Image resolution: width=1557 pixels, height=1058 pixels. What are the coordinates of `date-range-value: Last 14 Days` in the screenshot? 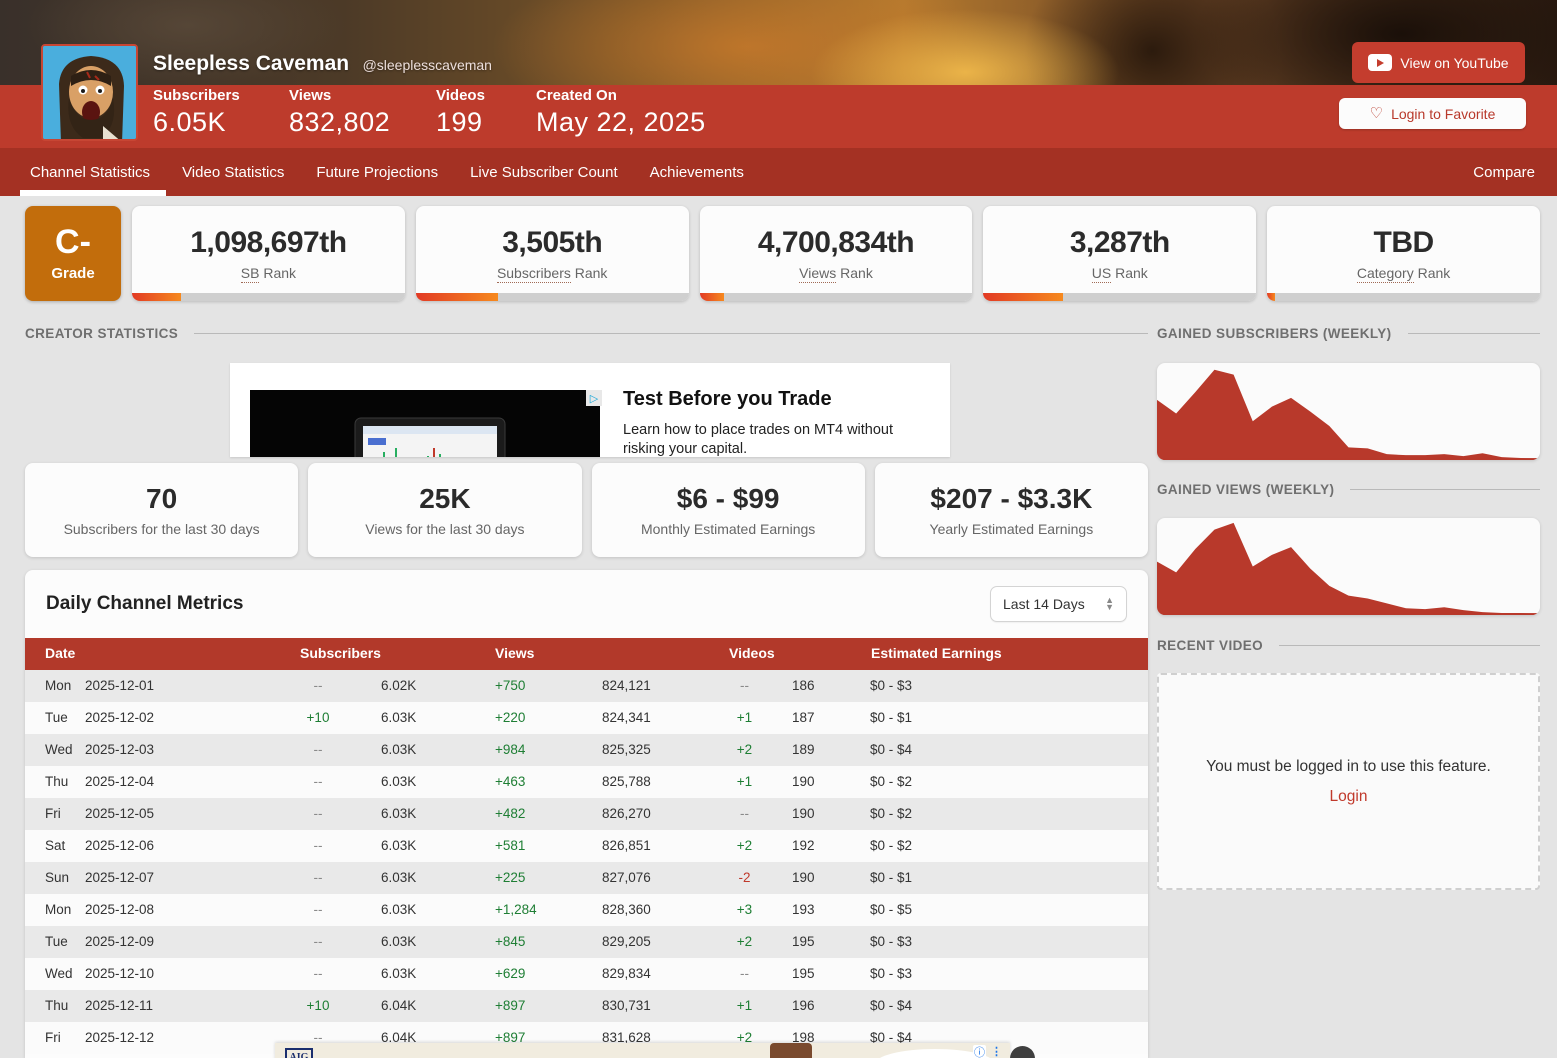 It's located at (1044, 604).